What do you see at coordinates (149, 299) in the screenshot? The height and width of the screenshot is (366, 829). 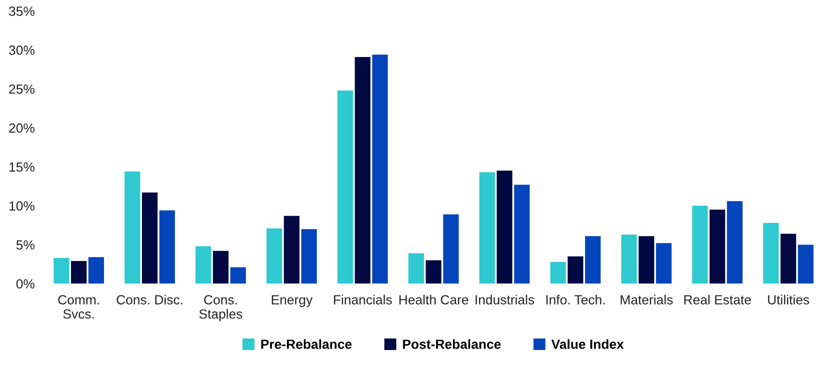 I see `x-tick-label: Cons. Disc.` at bounding box center [149, 299].